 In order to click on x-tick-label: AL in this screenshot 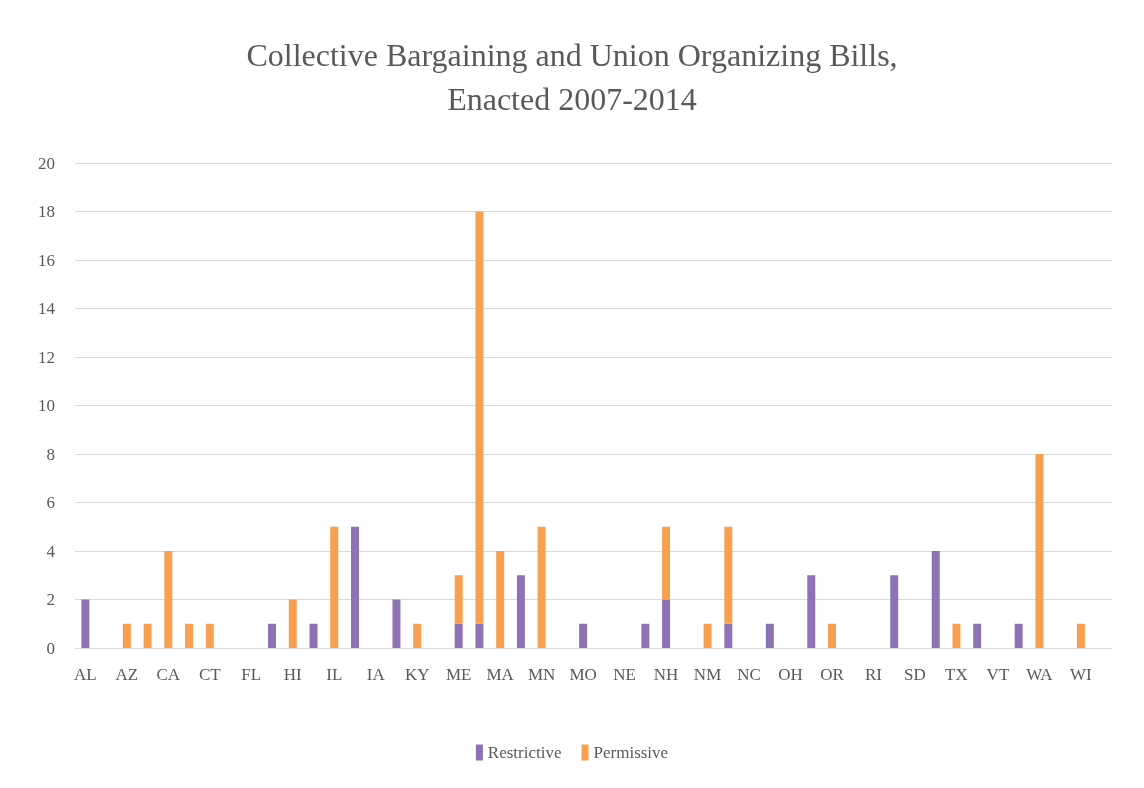, I will do `click(85, 674)`.